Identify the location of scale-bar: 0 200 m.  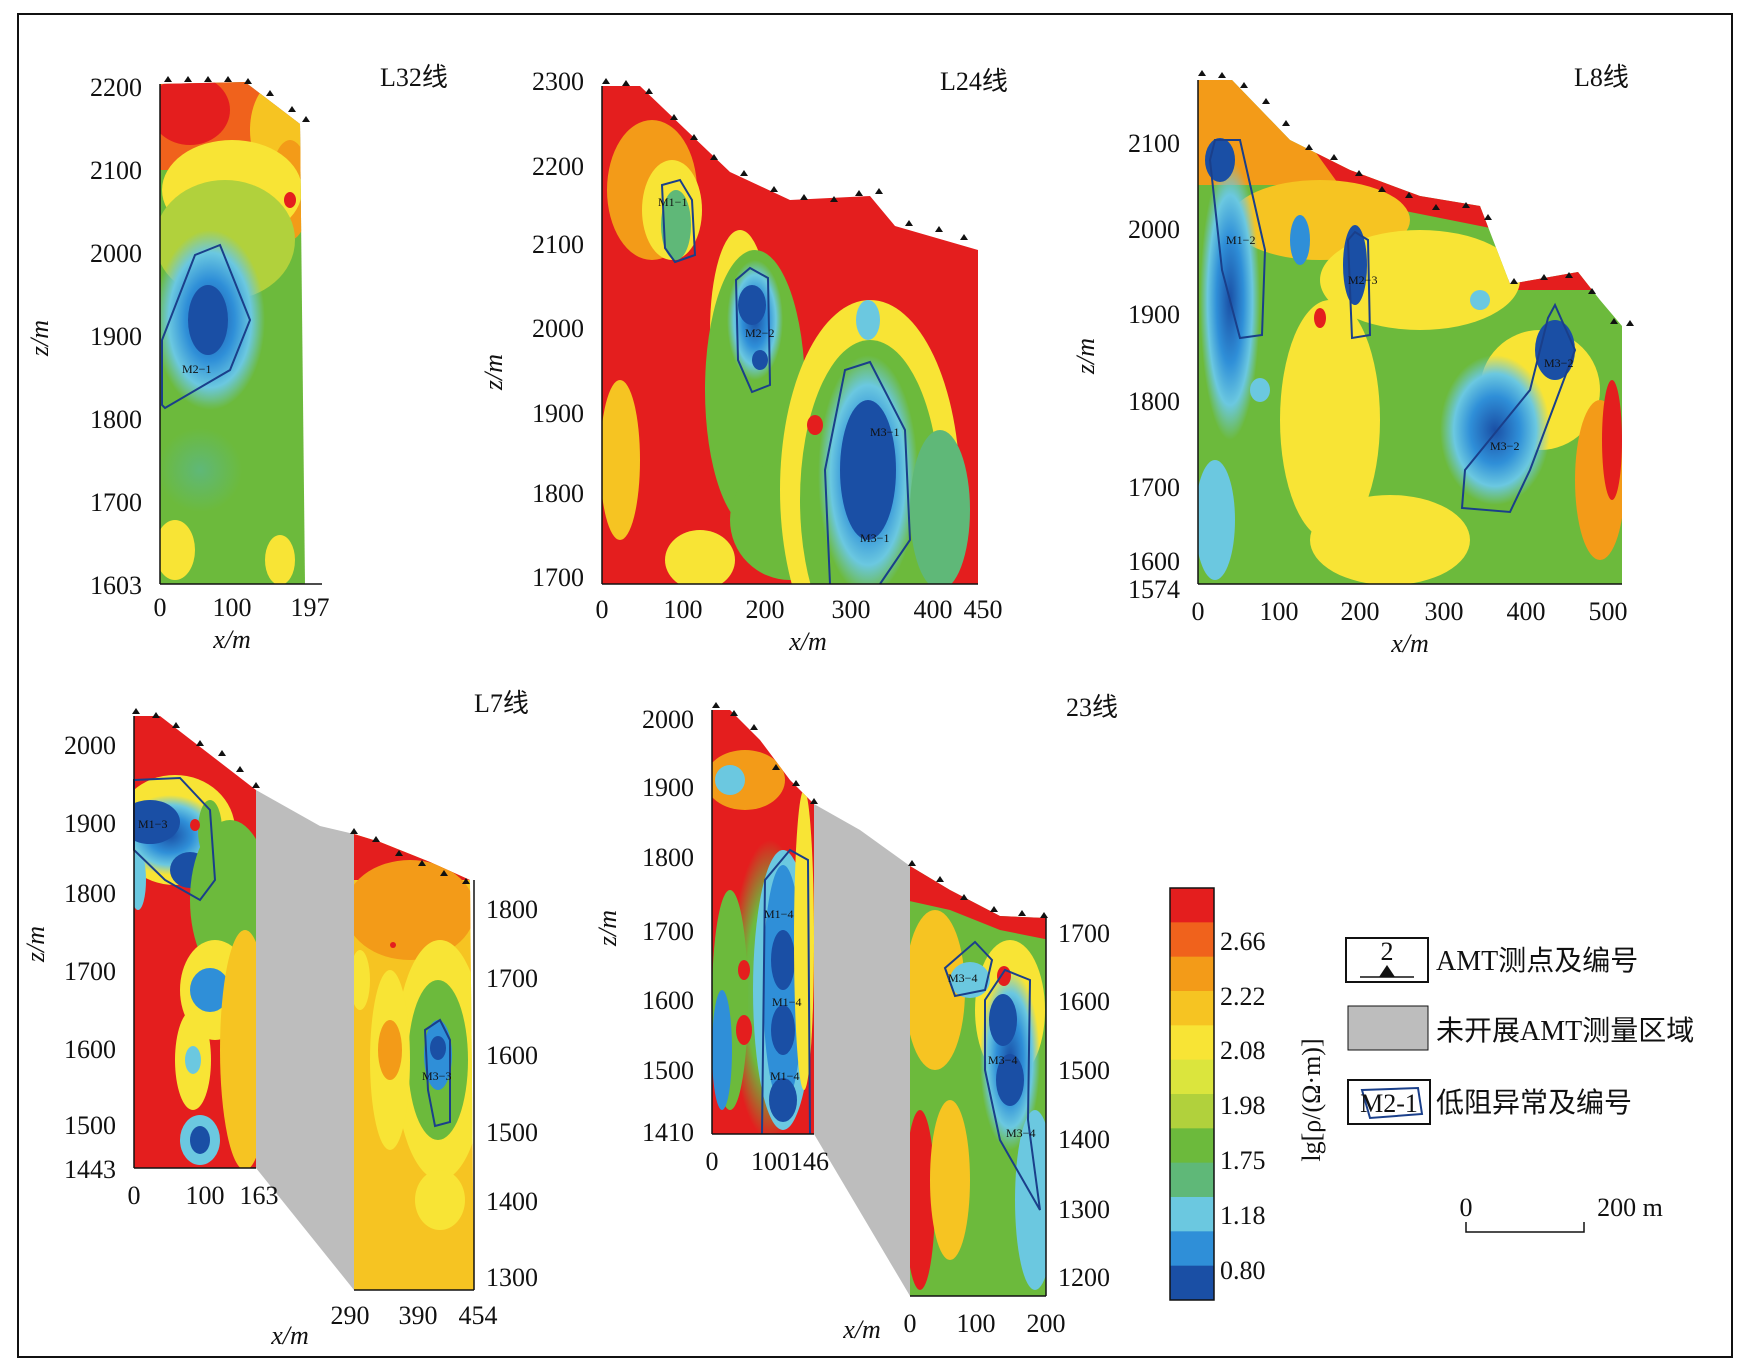
(1561, 1213).